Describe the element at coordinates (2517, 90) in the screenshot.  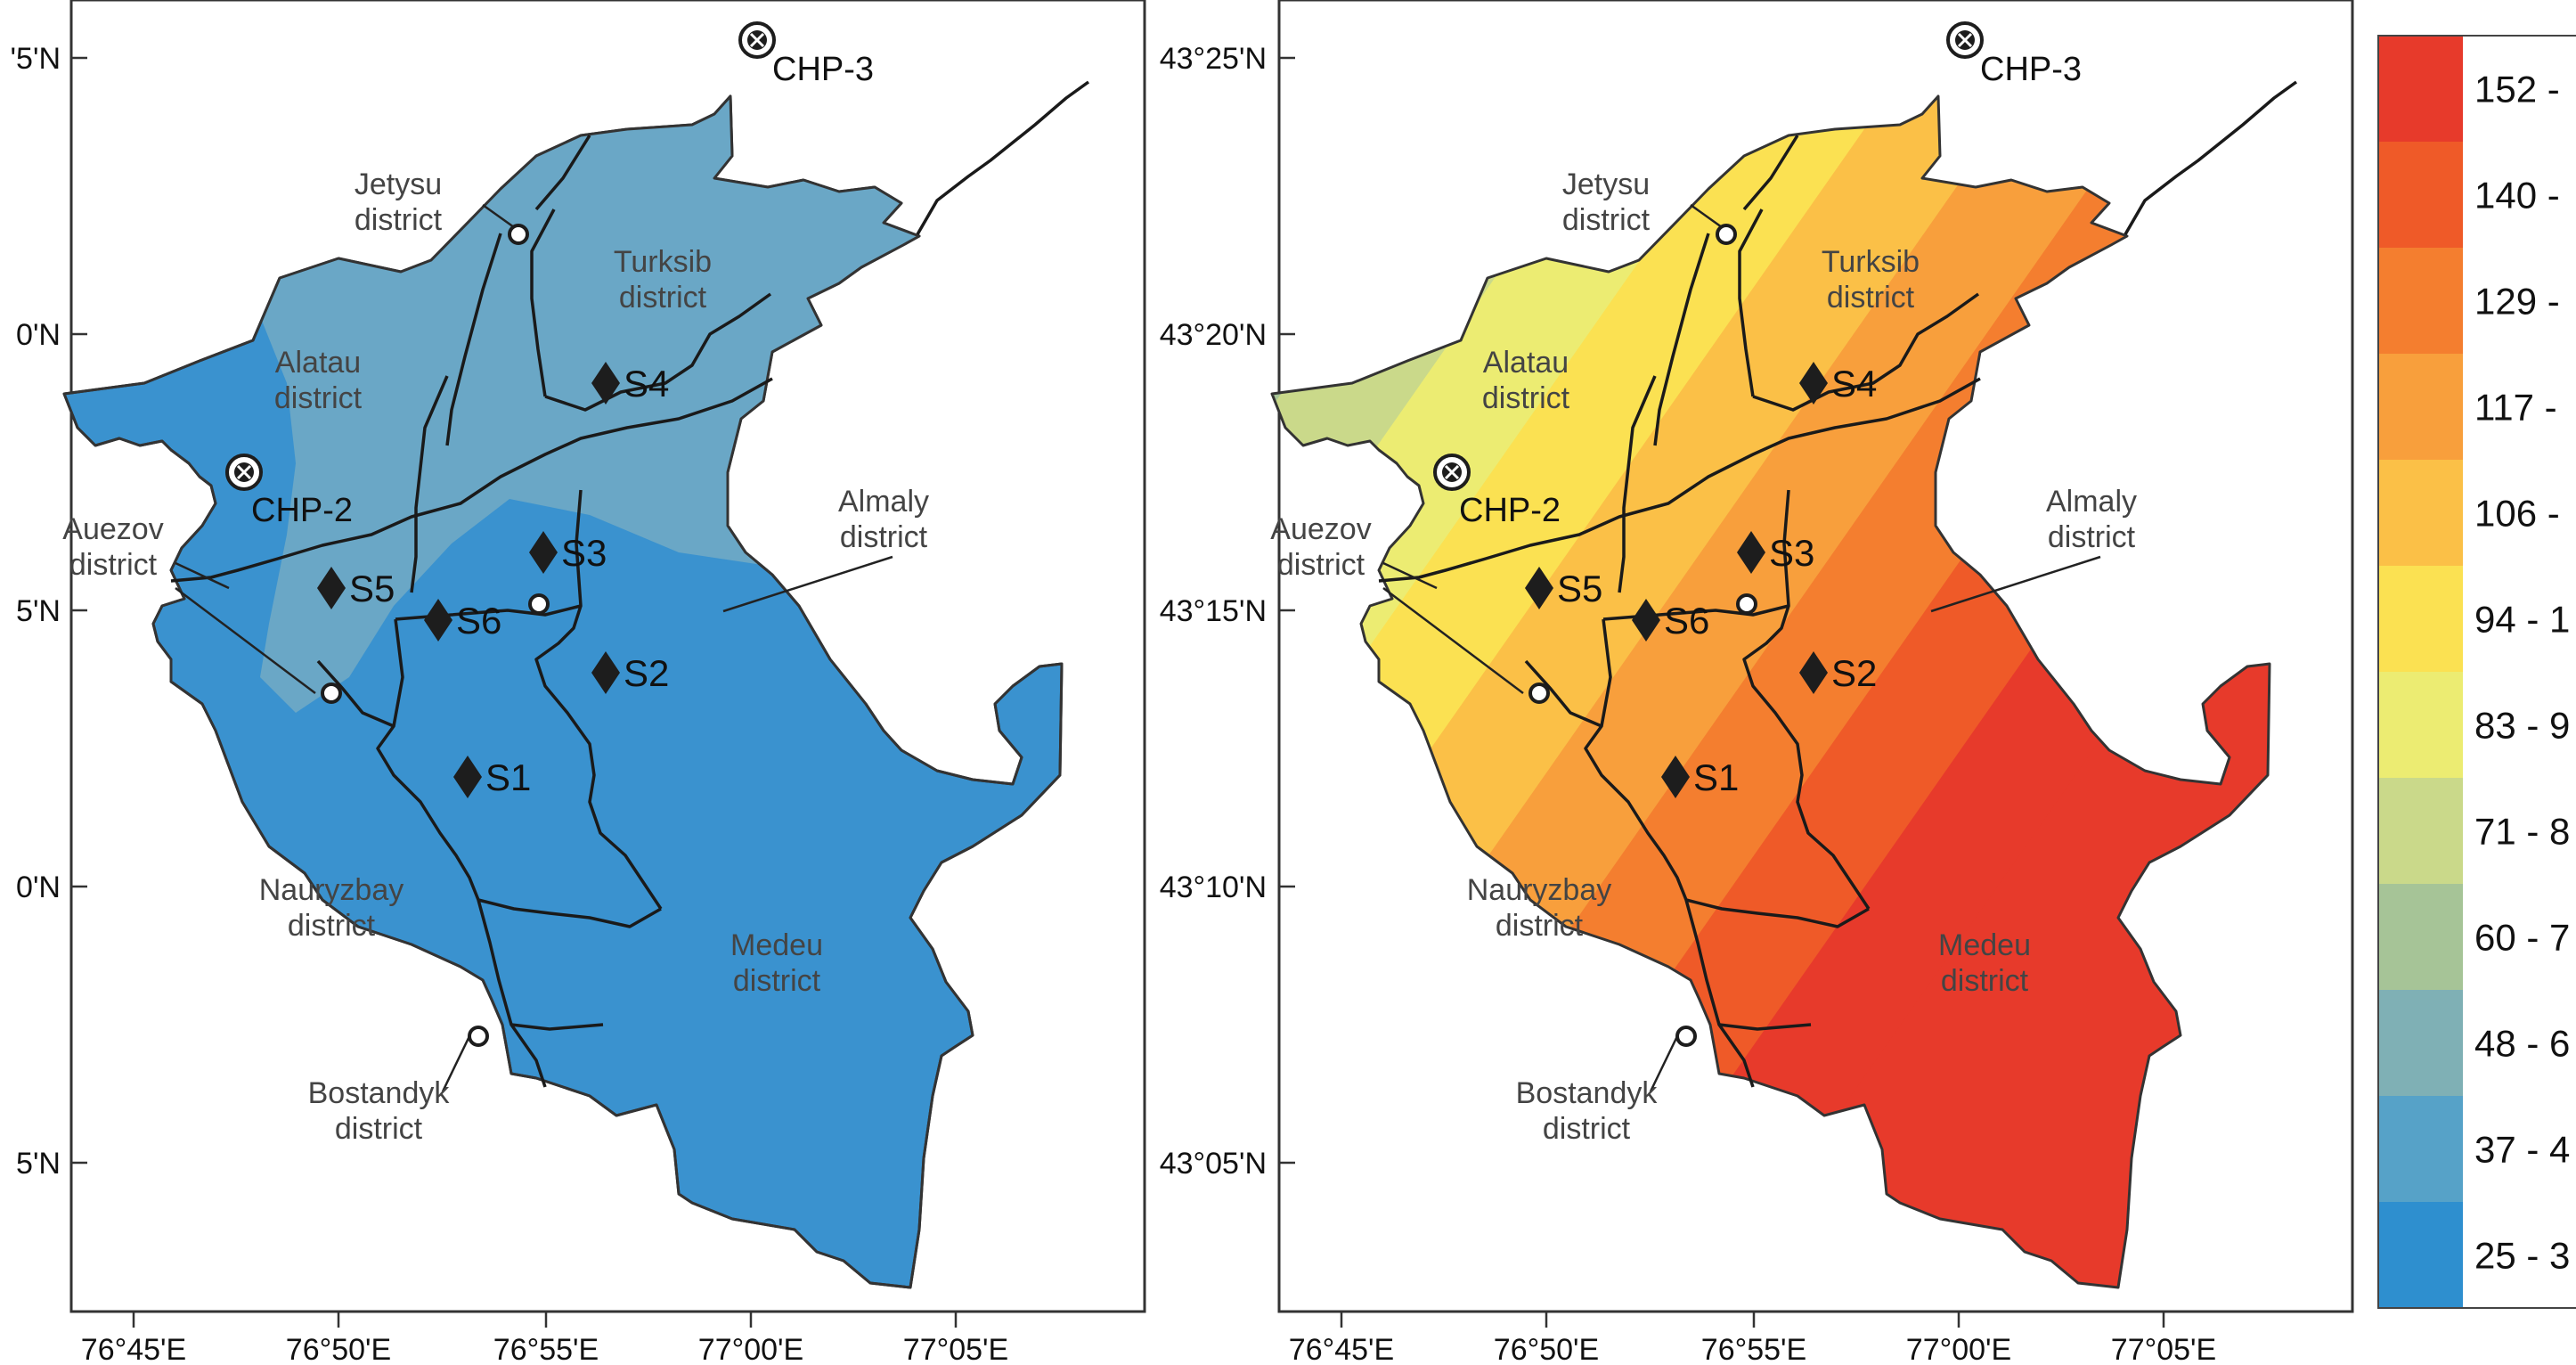
I see `legend-range-label: 152 -` at that location.